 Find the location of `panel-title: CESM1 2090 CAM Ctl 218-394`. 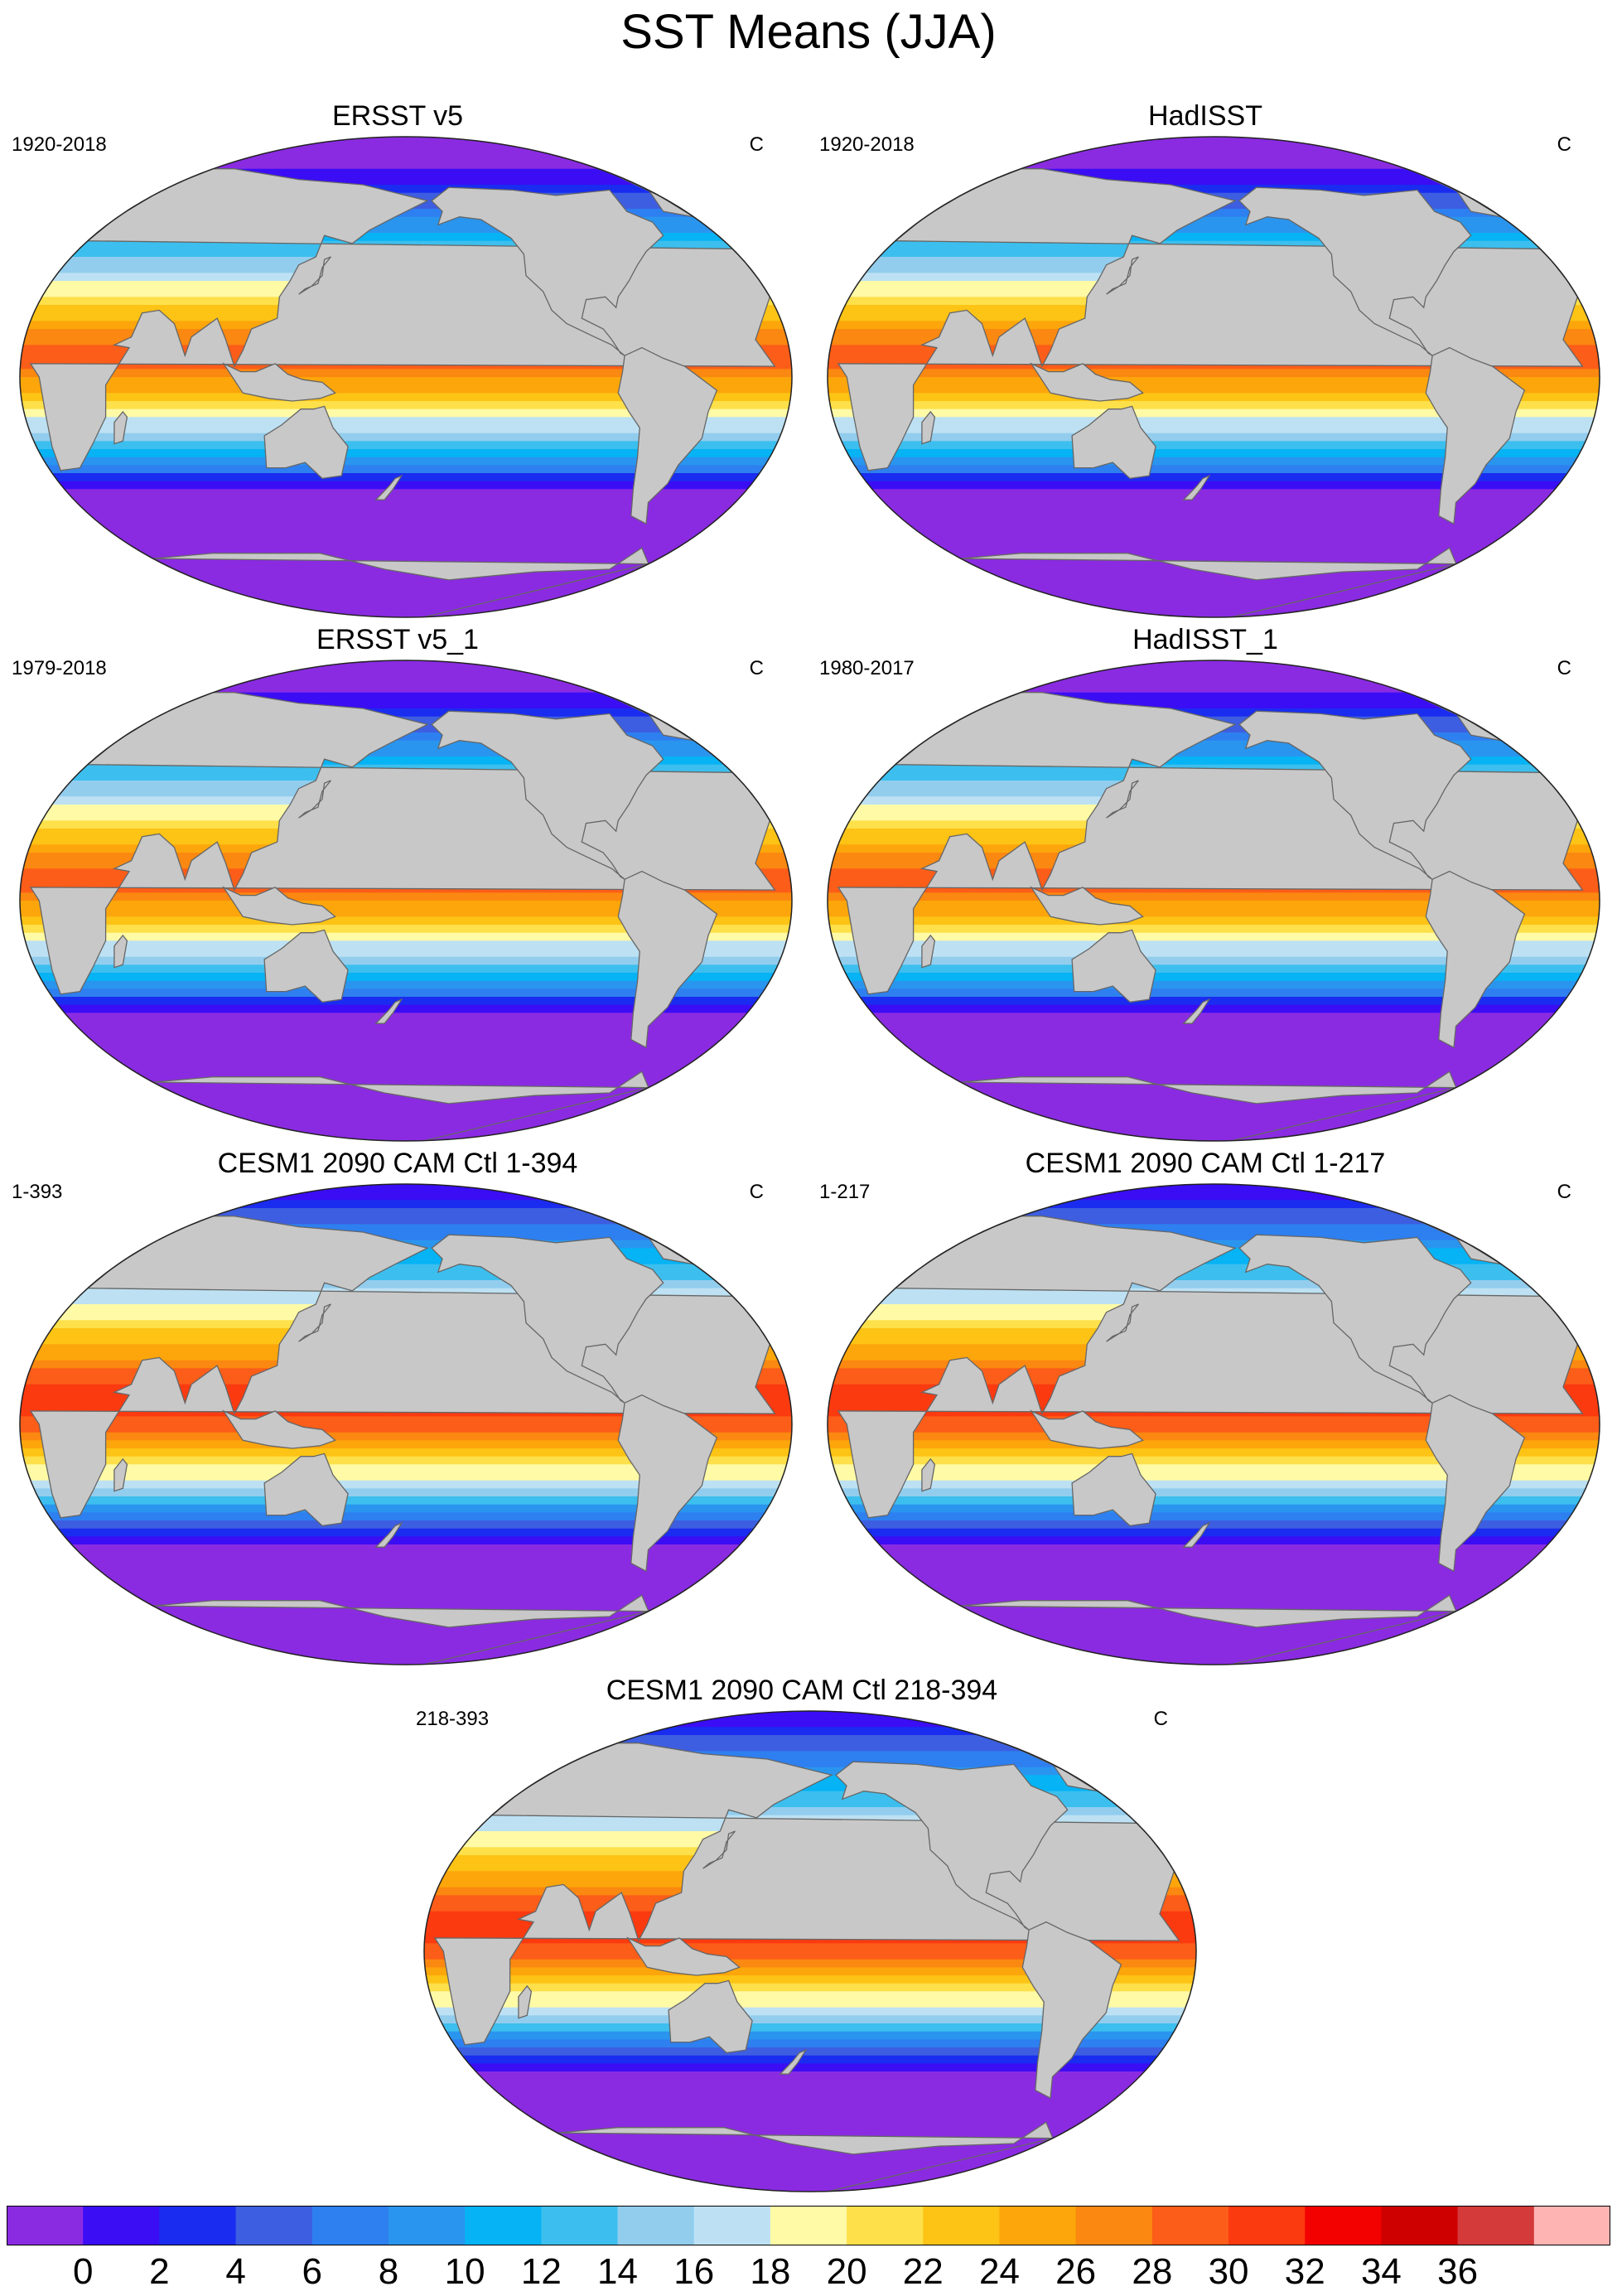

panel-title: CESM1 2090 CAM Ctl 218-394 is located at coordinates (802, 1690).